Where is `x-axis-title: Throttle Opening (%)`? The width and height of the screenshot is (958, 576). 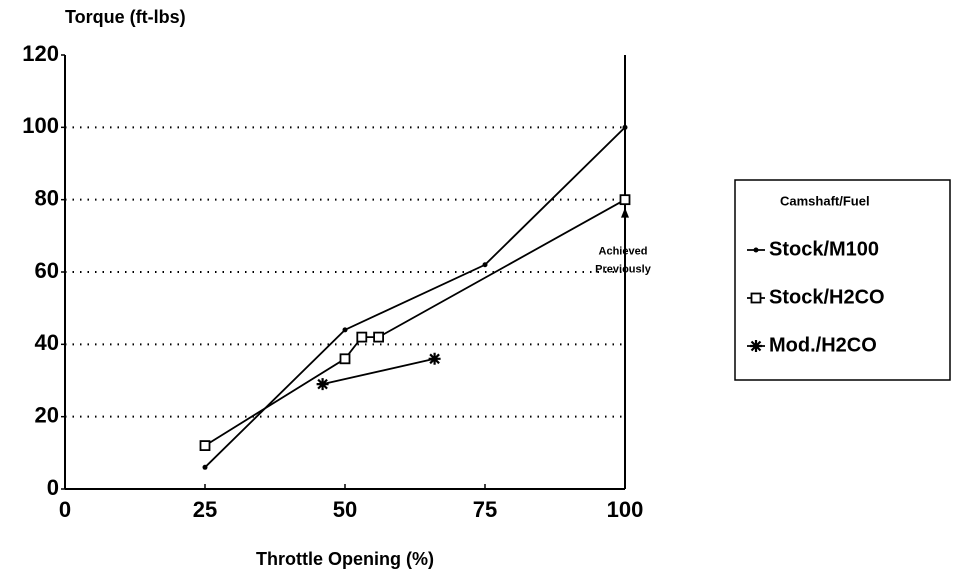
x-axis-title: Throttle Opening (%) is located at coordinates (345, 559).